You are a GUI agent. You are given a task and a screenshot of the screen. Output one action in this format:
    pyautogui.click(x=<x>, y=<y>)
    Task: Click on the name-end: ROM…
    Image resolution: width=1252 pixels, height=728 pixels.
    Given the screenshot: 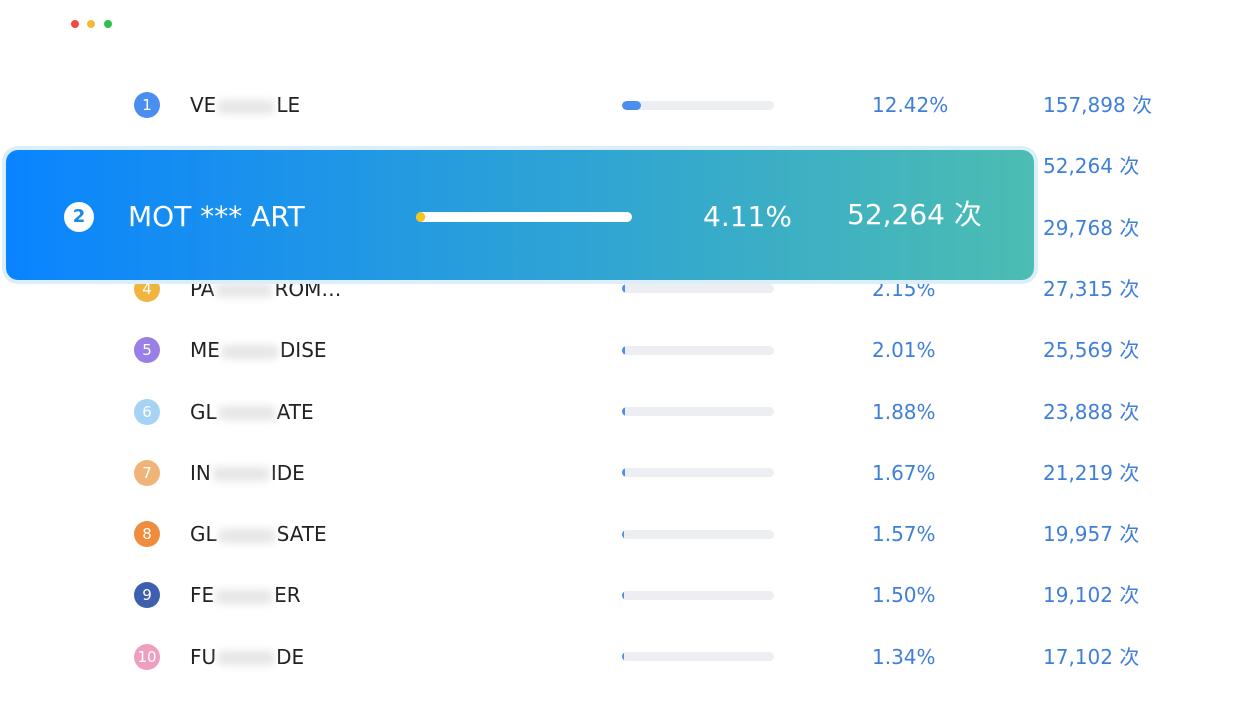 What is the action you would take?
    pyautogui.click(x=308, y=288)
    